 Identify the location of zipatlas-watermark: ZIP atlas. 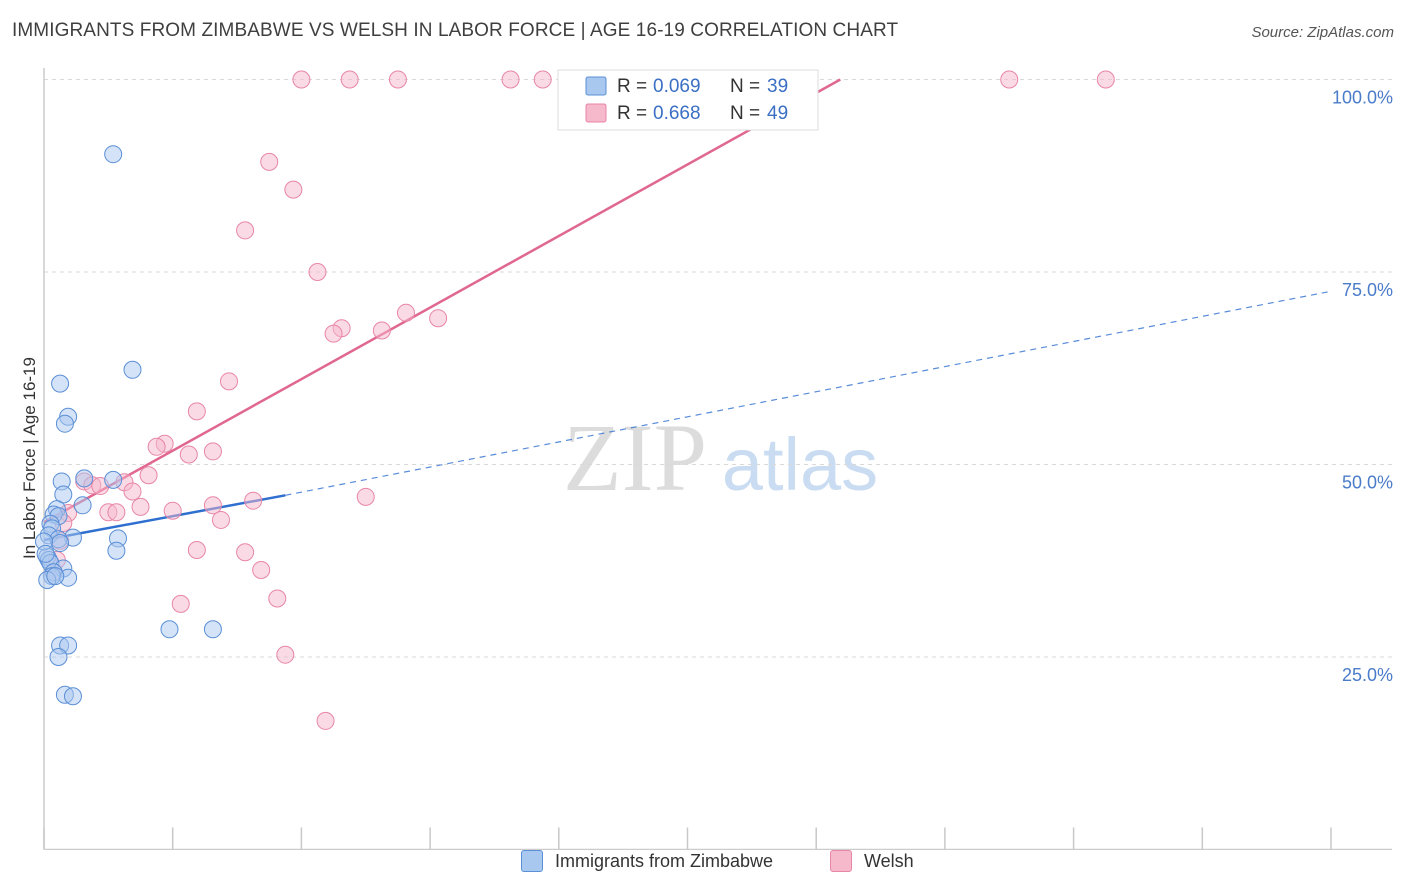
(720, 457).